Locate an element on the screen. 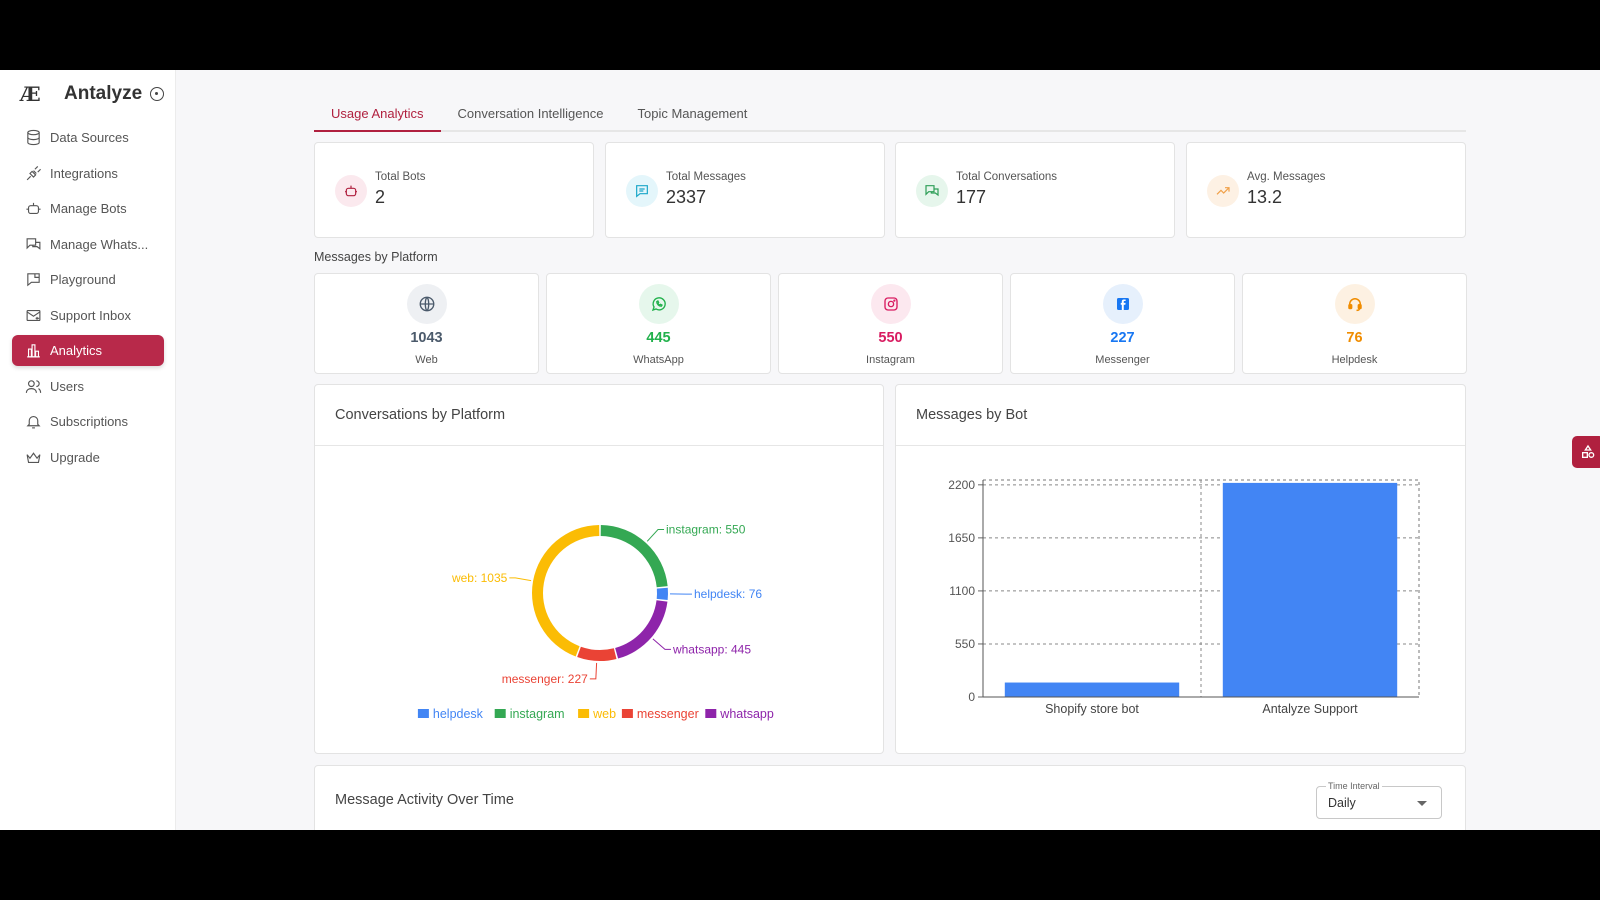  bot-icon is located at coordinates (33, 208).